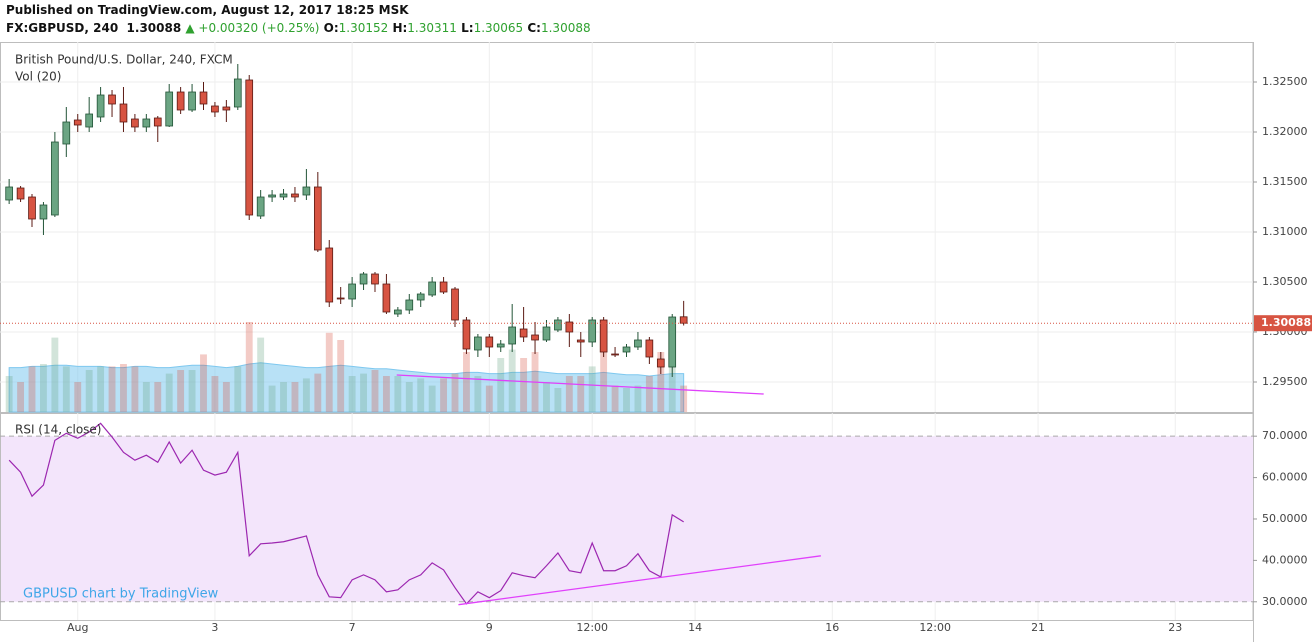 The height and width of the screenshot is (642, 1314). Describe the element at coordinates (489, 627) in the screenshot. I see `x-tick-label: 9` at that location.